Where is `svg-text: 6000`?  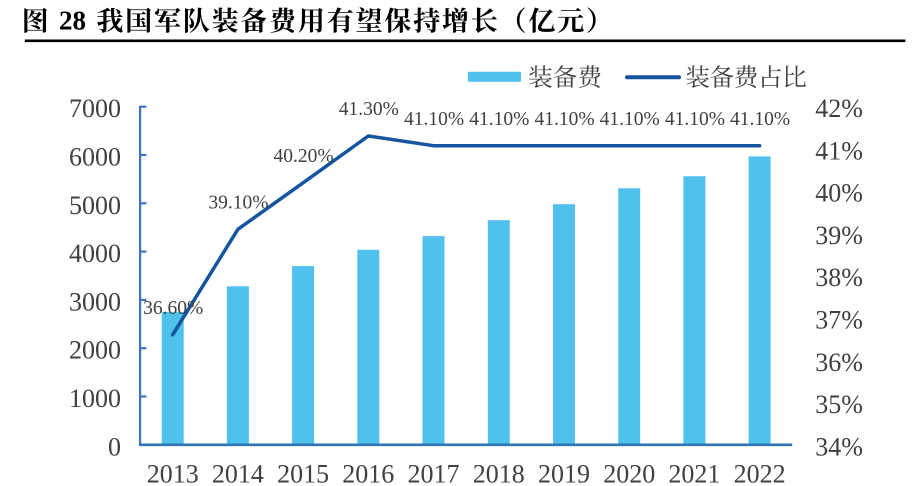 svg-text: 6000 is located at coordinates (95, 157).